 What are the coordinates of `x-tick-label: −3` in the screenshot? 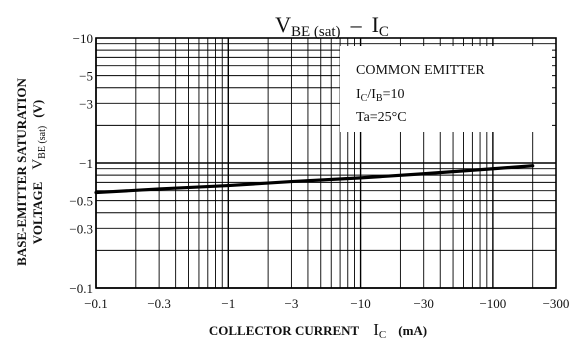 It's located at (291, 303).